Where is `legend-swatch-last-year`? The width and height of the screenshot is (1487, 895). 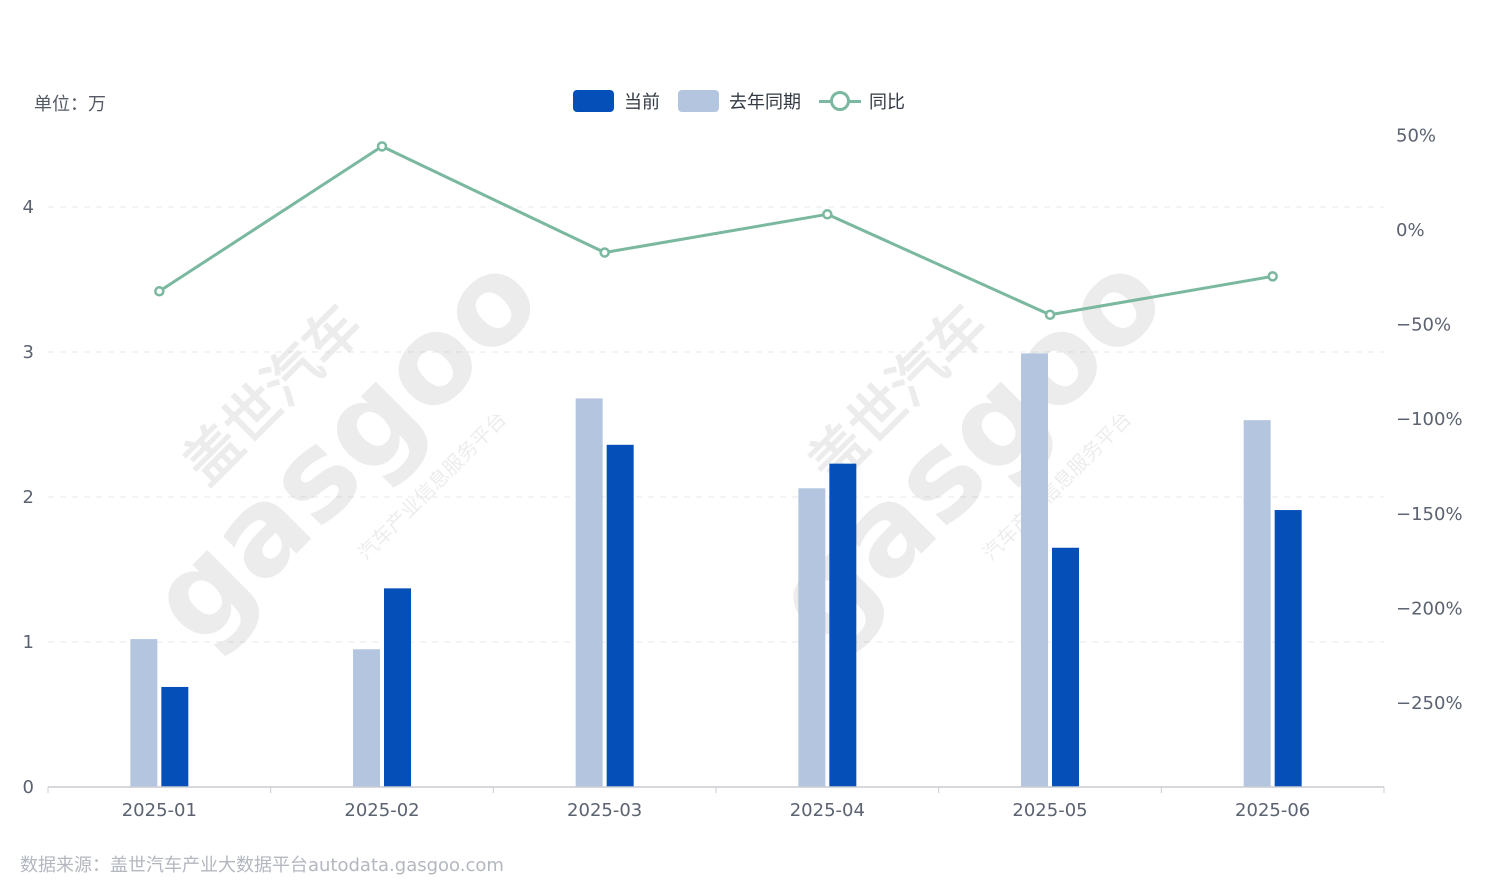 legend-swatch-last-year is located at coordinates (698, 101).